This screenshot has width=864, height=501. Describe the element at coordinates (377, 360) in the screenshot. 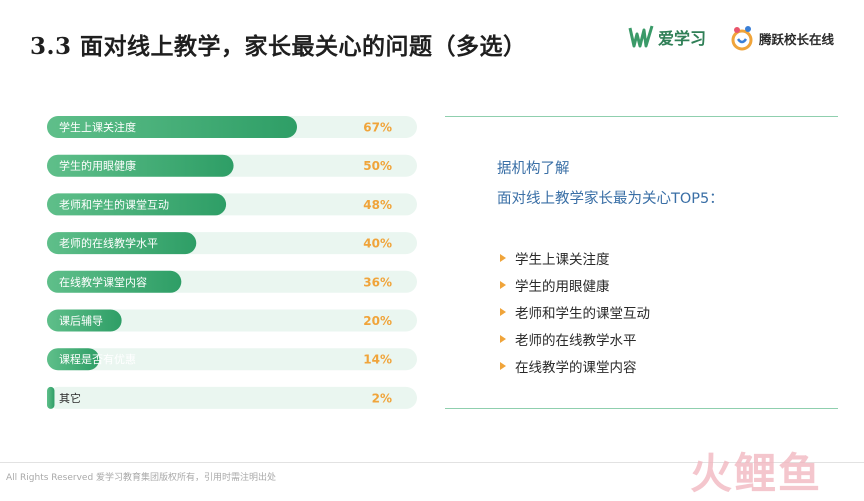

I see `bar-value-label: 14%` at that location.